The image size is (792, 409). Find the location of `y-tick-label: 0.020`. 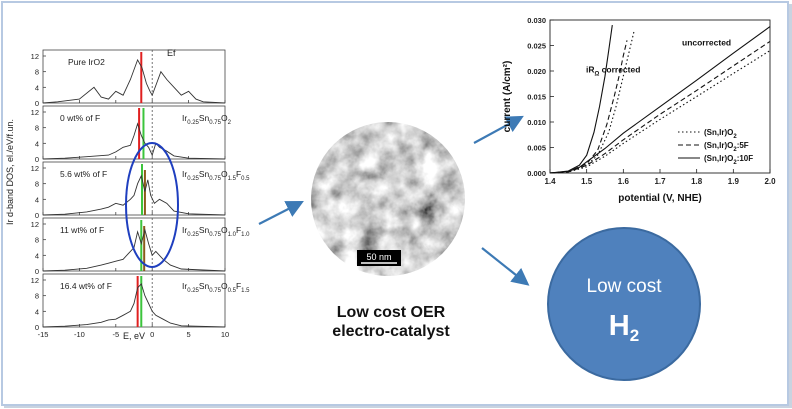

y-tick-label: 0.020 is located at coordinates (536, 71).